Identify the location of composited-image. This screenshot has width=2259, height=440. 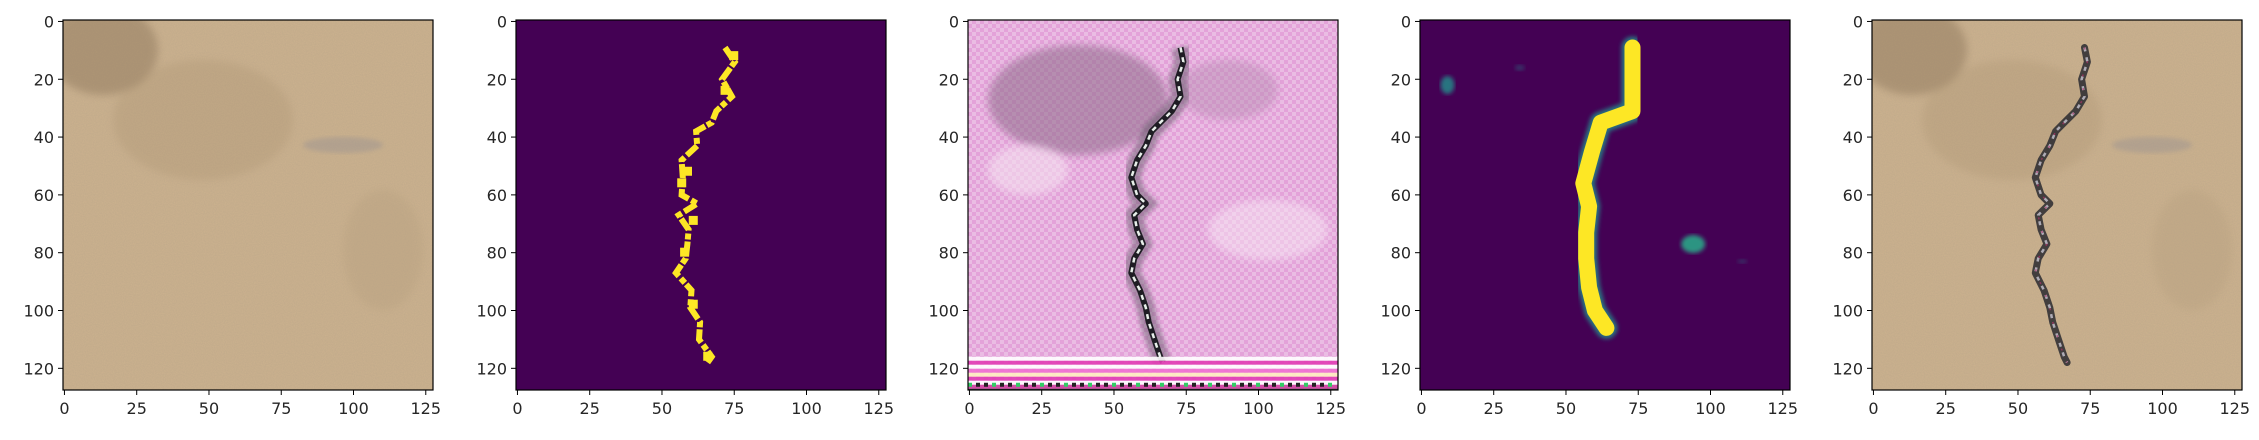
(2057, 205).